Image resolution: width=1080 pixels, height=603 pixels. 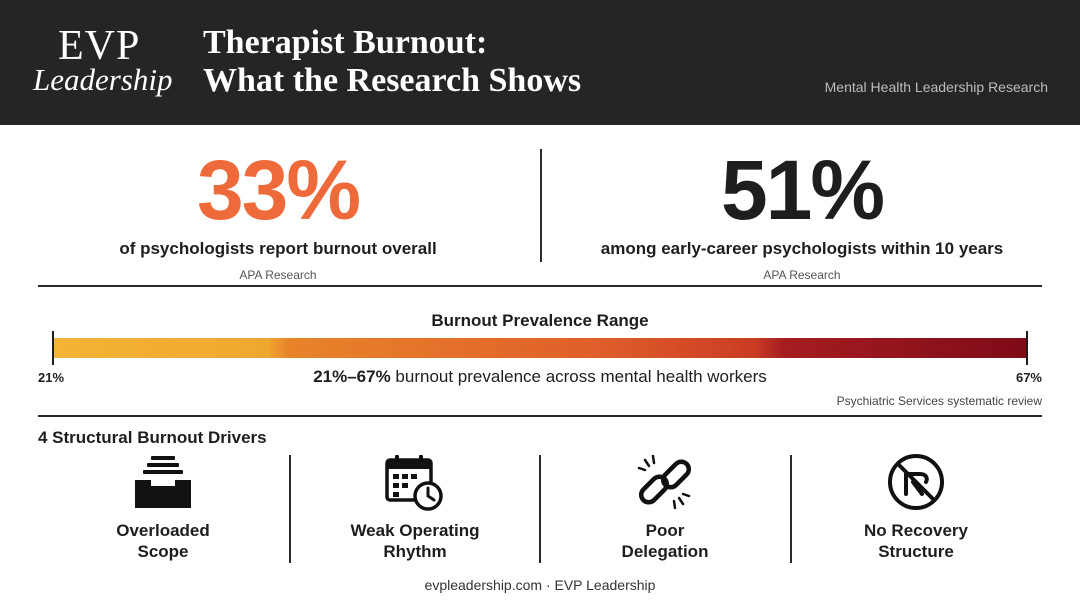 I want to click on driver-overloaded-scope: Overloaded Scope, so click(x=163, y=507).